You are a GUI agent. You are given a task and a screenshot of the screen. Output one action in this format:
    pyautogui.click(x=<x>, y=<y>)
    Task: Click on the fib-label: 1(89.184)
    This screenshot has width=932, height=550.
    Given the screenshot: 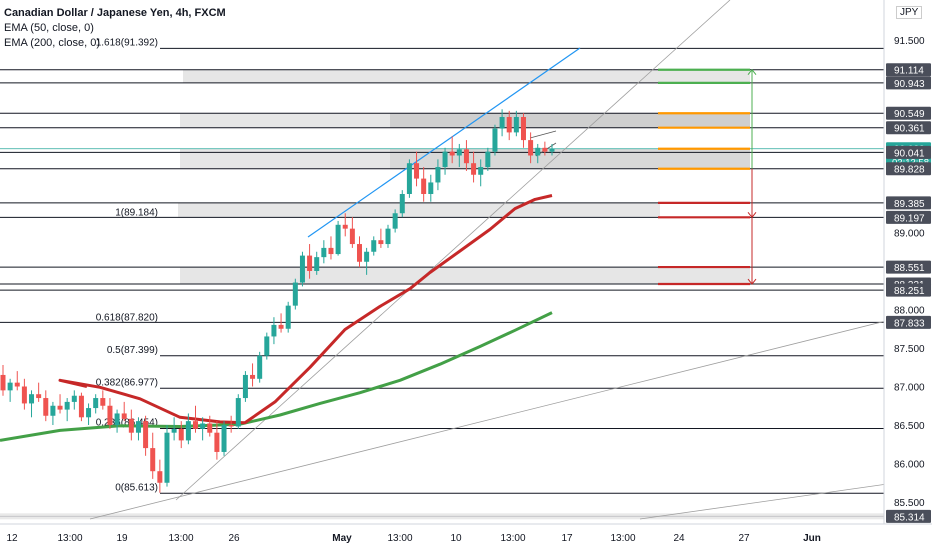 What is the action you would take?
    pyautogui.click(x=136, y=212)
    